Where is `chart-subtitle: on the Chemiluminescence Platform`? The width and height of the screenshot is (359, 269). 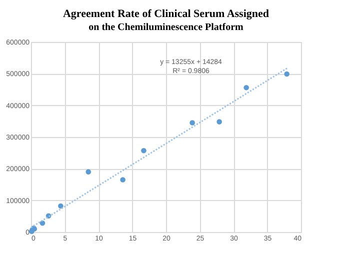
chart-subtitle: on the Chemiluminescence Platform is located at coordinates (166, 27).